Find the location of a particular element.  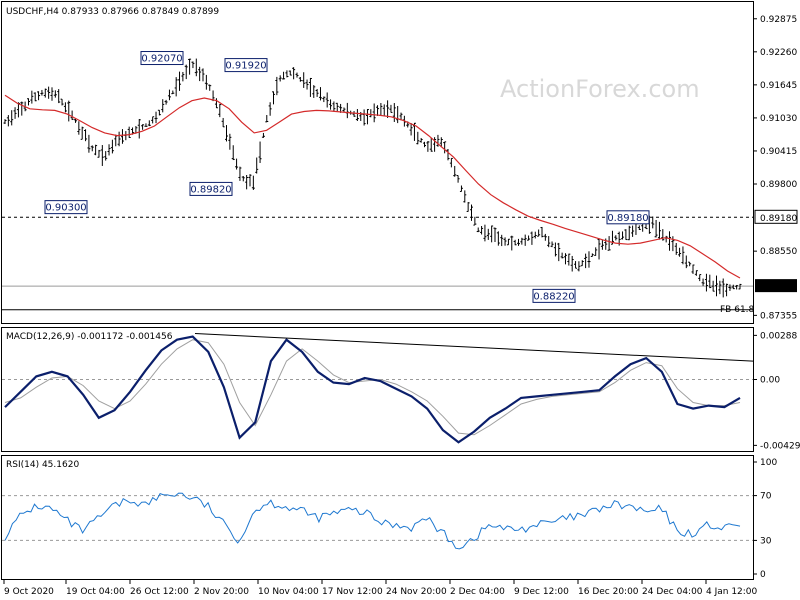

time-tick-label: 4 Jan 12:00 is located at coordinates (732, 592).